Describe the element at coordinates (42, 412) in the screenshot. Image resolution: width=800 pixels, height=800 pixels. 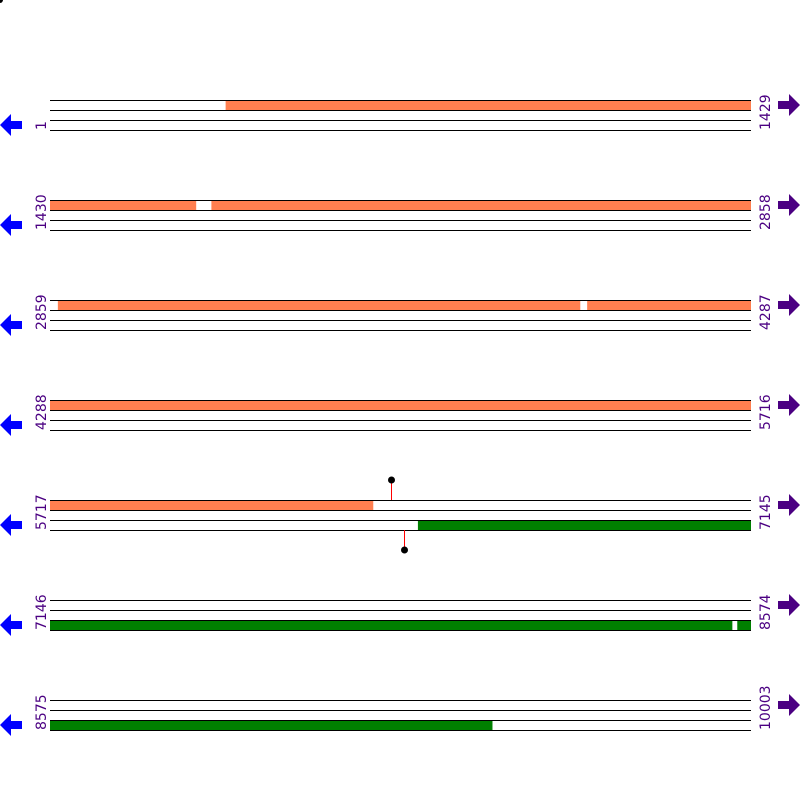
I see `row-start-label: 4288` at that location.